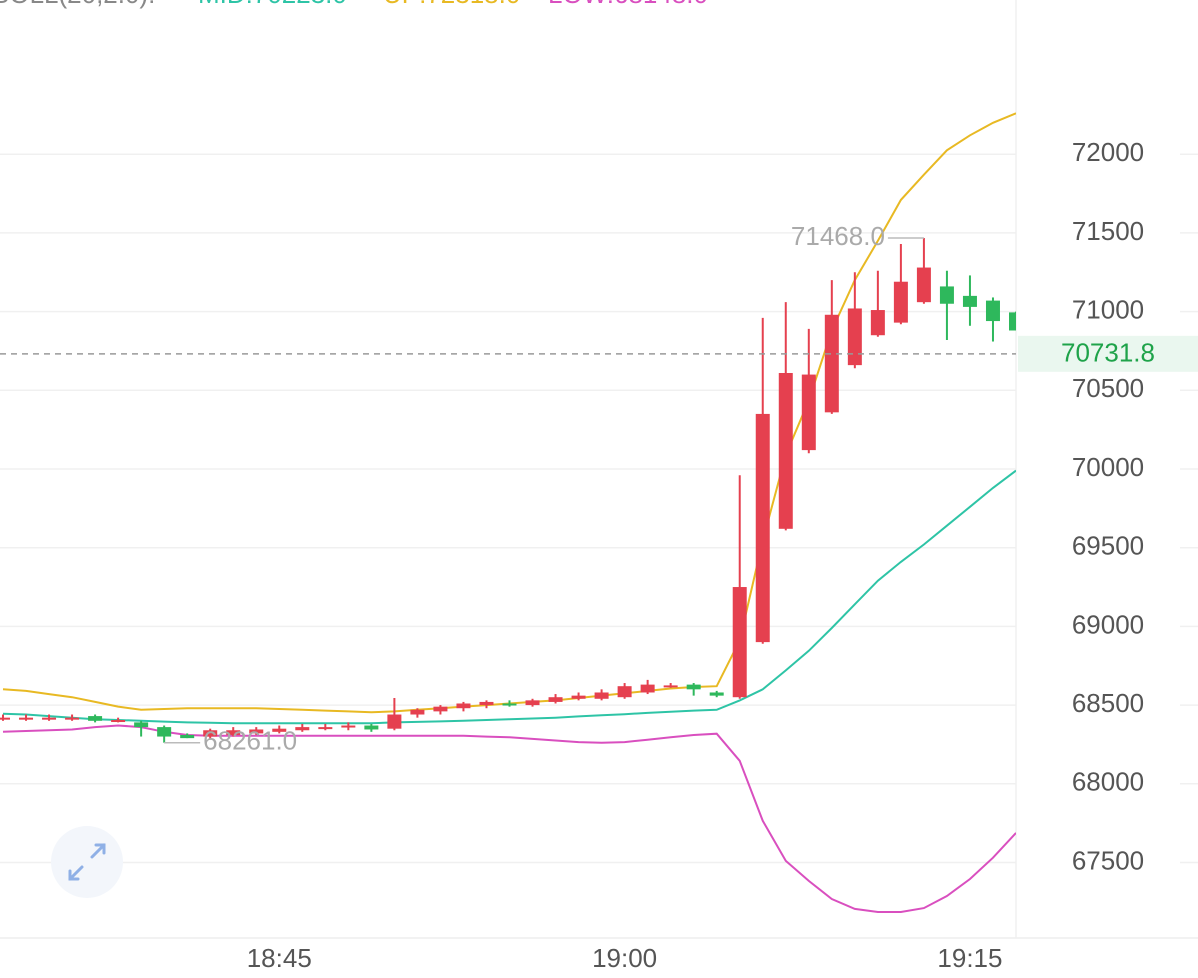 This screenshot has height=978, width=1198. I want to click on last-price-box, so click(1108, 353).